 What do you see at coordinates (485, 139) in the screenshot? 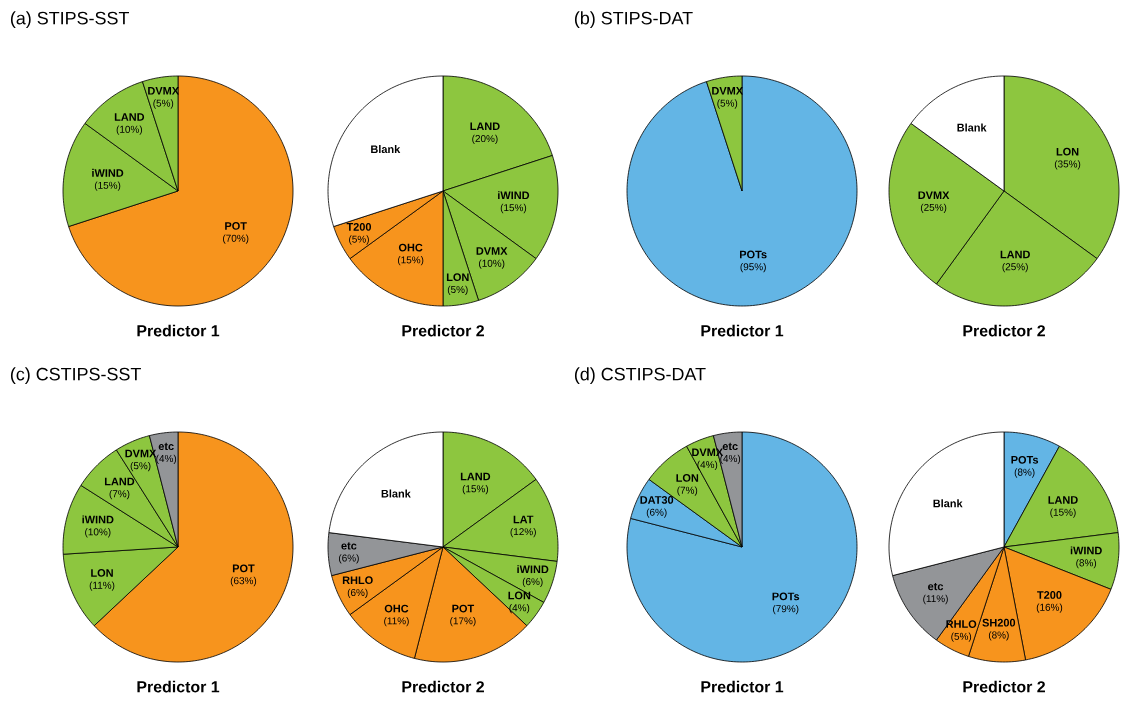
I see `data-label: (20%)` at bounding box center [485, 139].